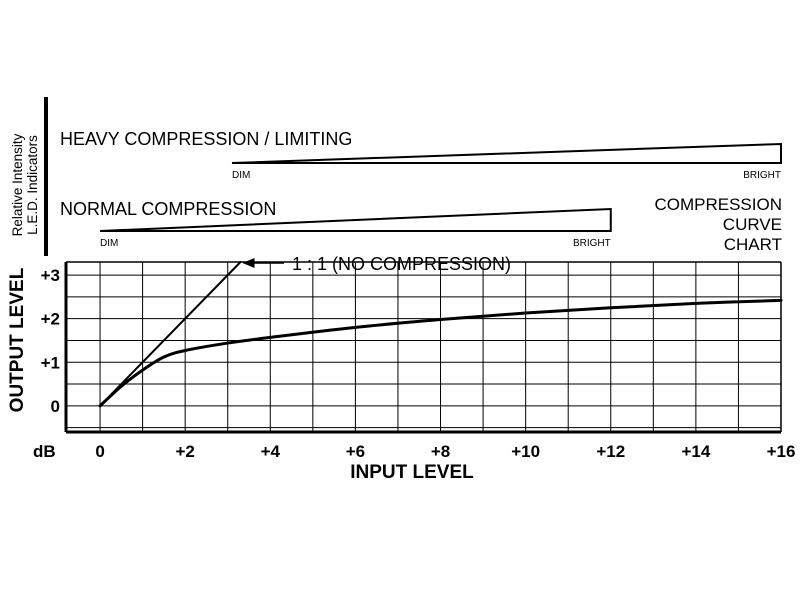 This screenshot has width=800, height=600. Describe the element at coordinates (50, 275) in the screenshot. I see `y-tick-label: +3` at that location.